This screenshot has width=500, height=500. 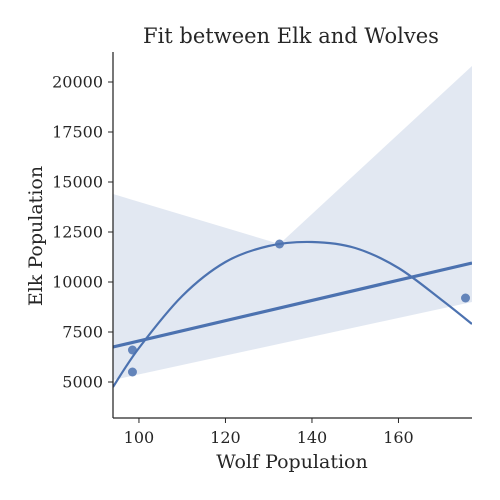 What do you see at coordinates (225, 437) in the screenshot?
I see `x-tick-label-120: 120` at bounding box center [225, 437].